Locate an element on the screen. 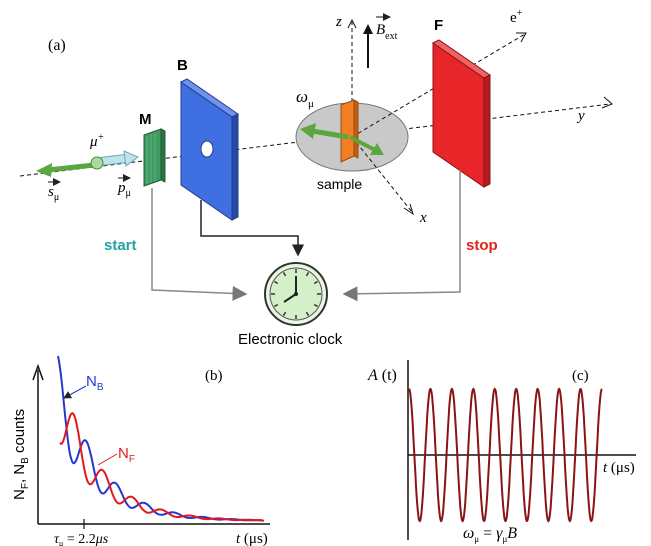 The image size is (651, 546). bext-arrowhead is located at coordinates (368, 29).